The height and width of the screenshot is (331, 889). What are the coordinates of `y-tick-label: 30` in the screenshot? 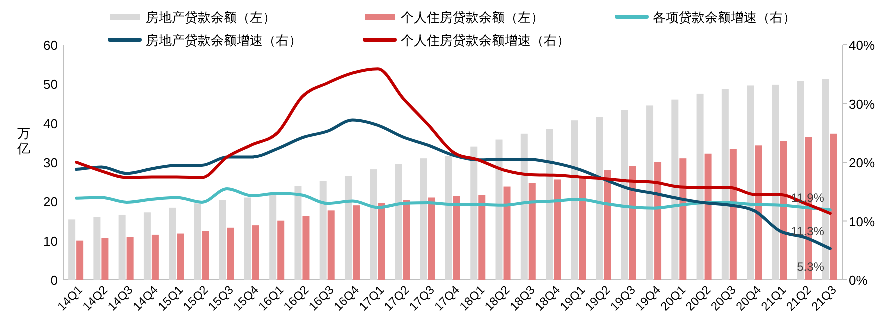 It's located at (51, 163).